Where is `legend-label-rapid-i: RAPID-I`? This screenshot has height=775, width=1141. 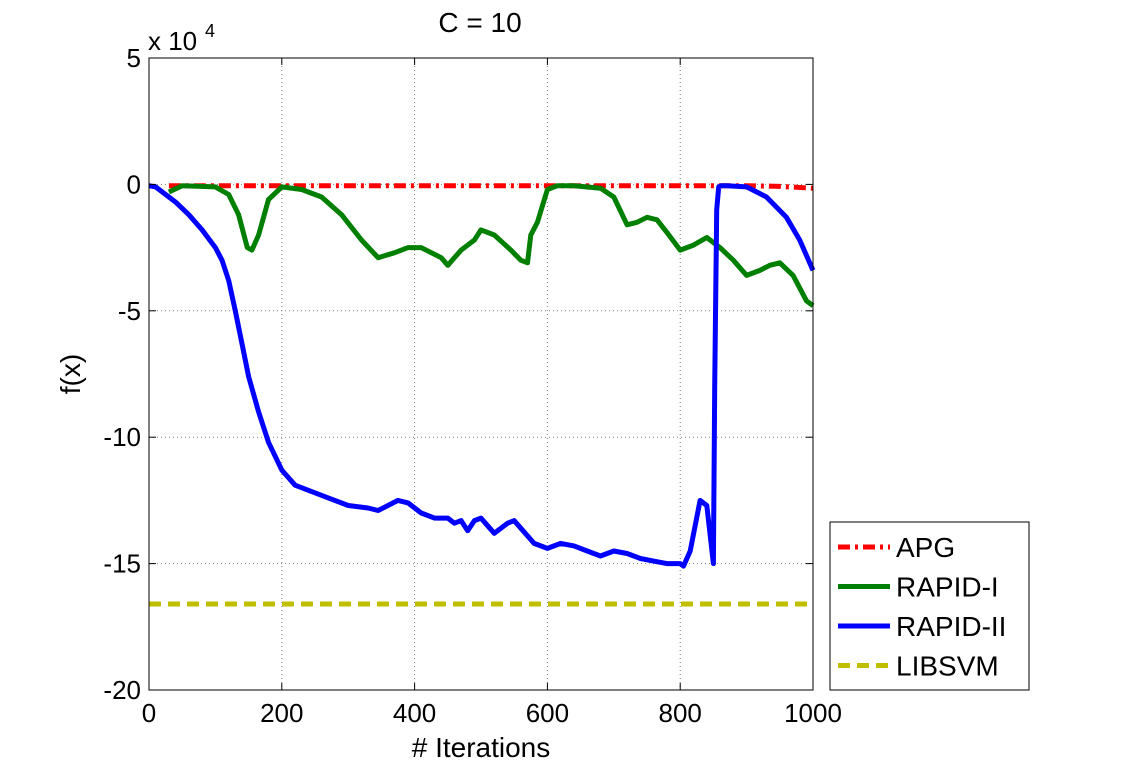 legend-label-rapid-i: RAPID-I is located at coordinates (947, 587).